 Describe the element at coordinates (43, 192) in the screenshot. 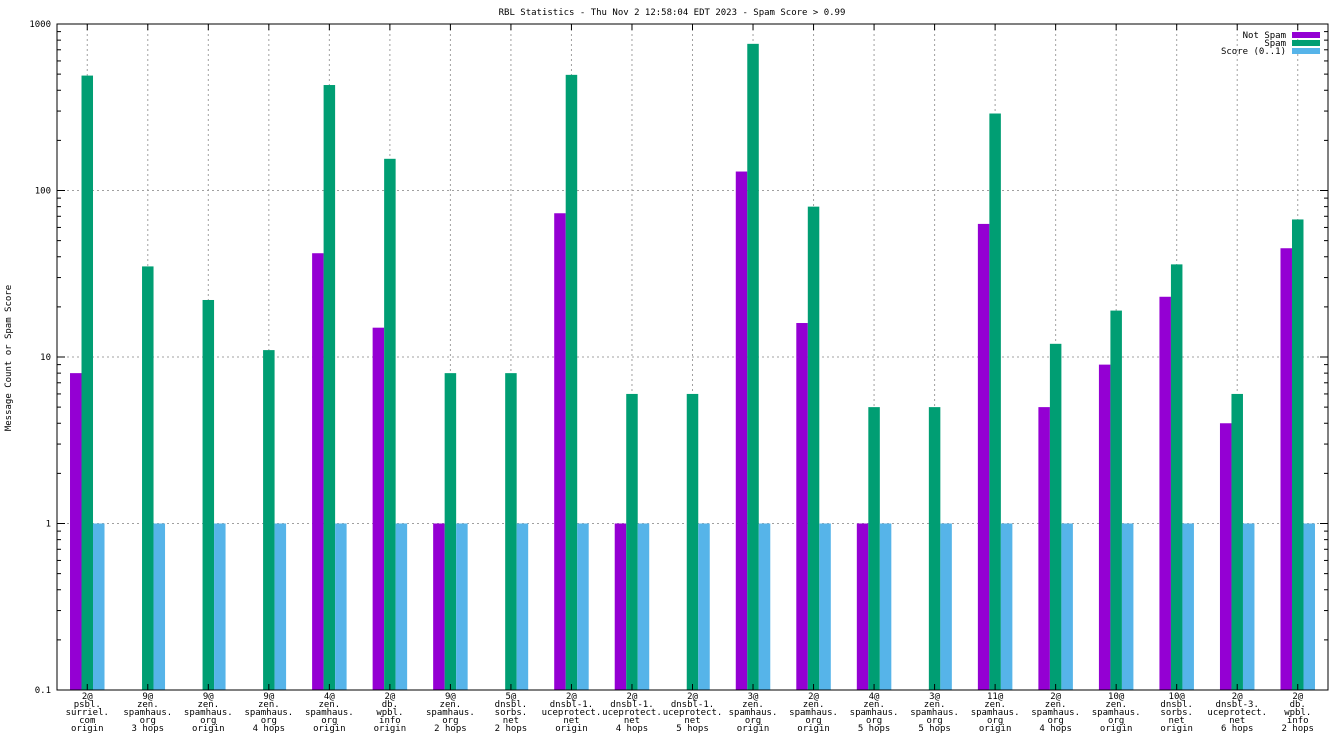

I see `y-tick-label: 100` at that location.